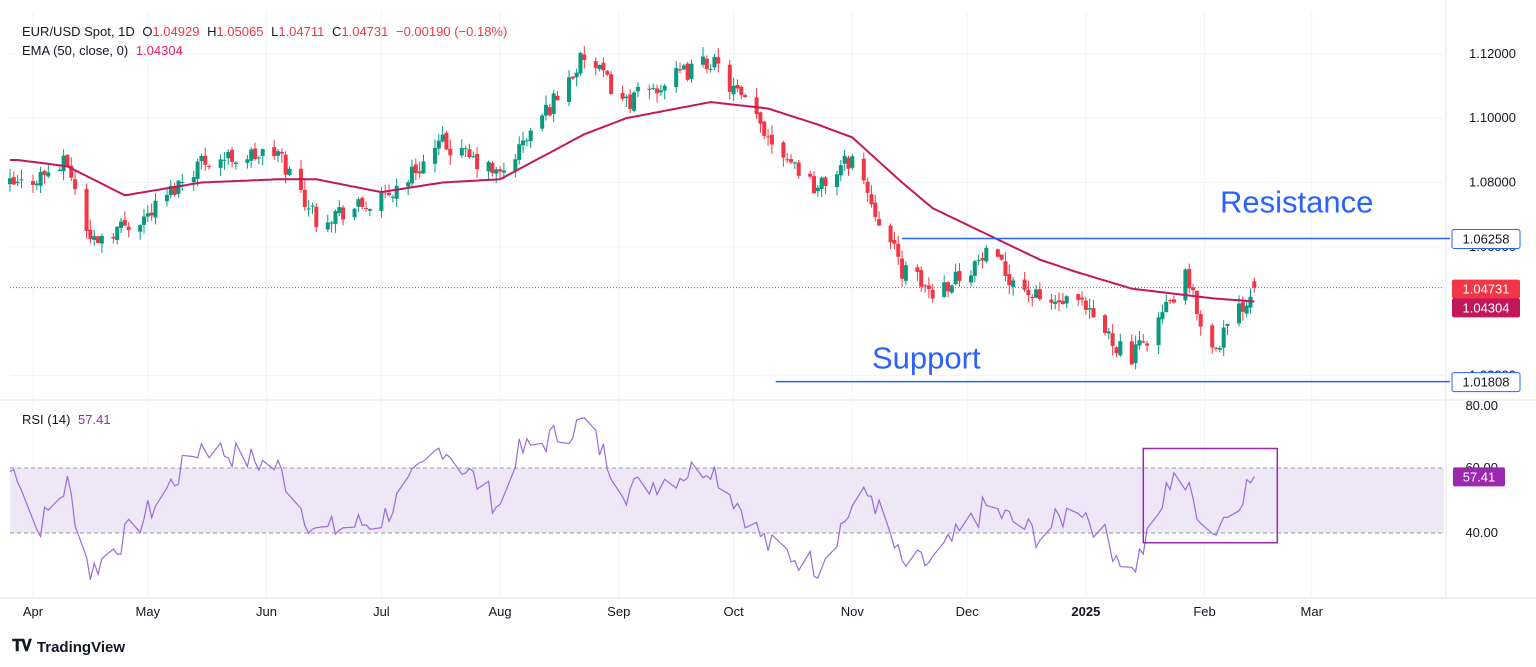  What do you see at coordinates (733, 611) in the screenshot?
I see `time-tick-label: Oct` at bounding box center [733, 611].